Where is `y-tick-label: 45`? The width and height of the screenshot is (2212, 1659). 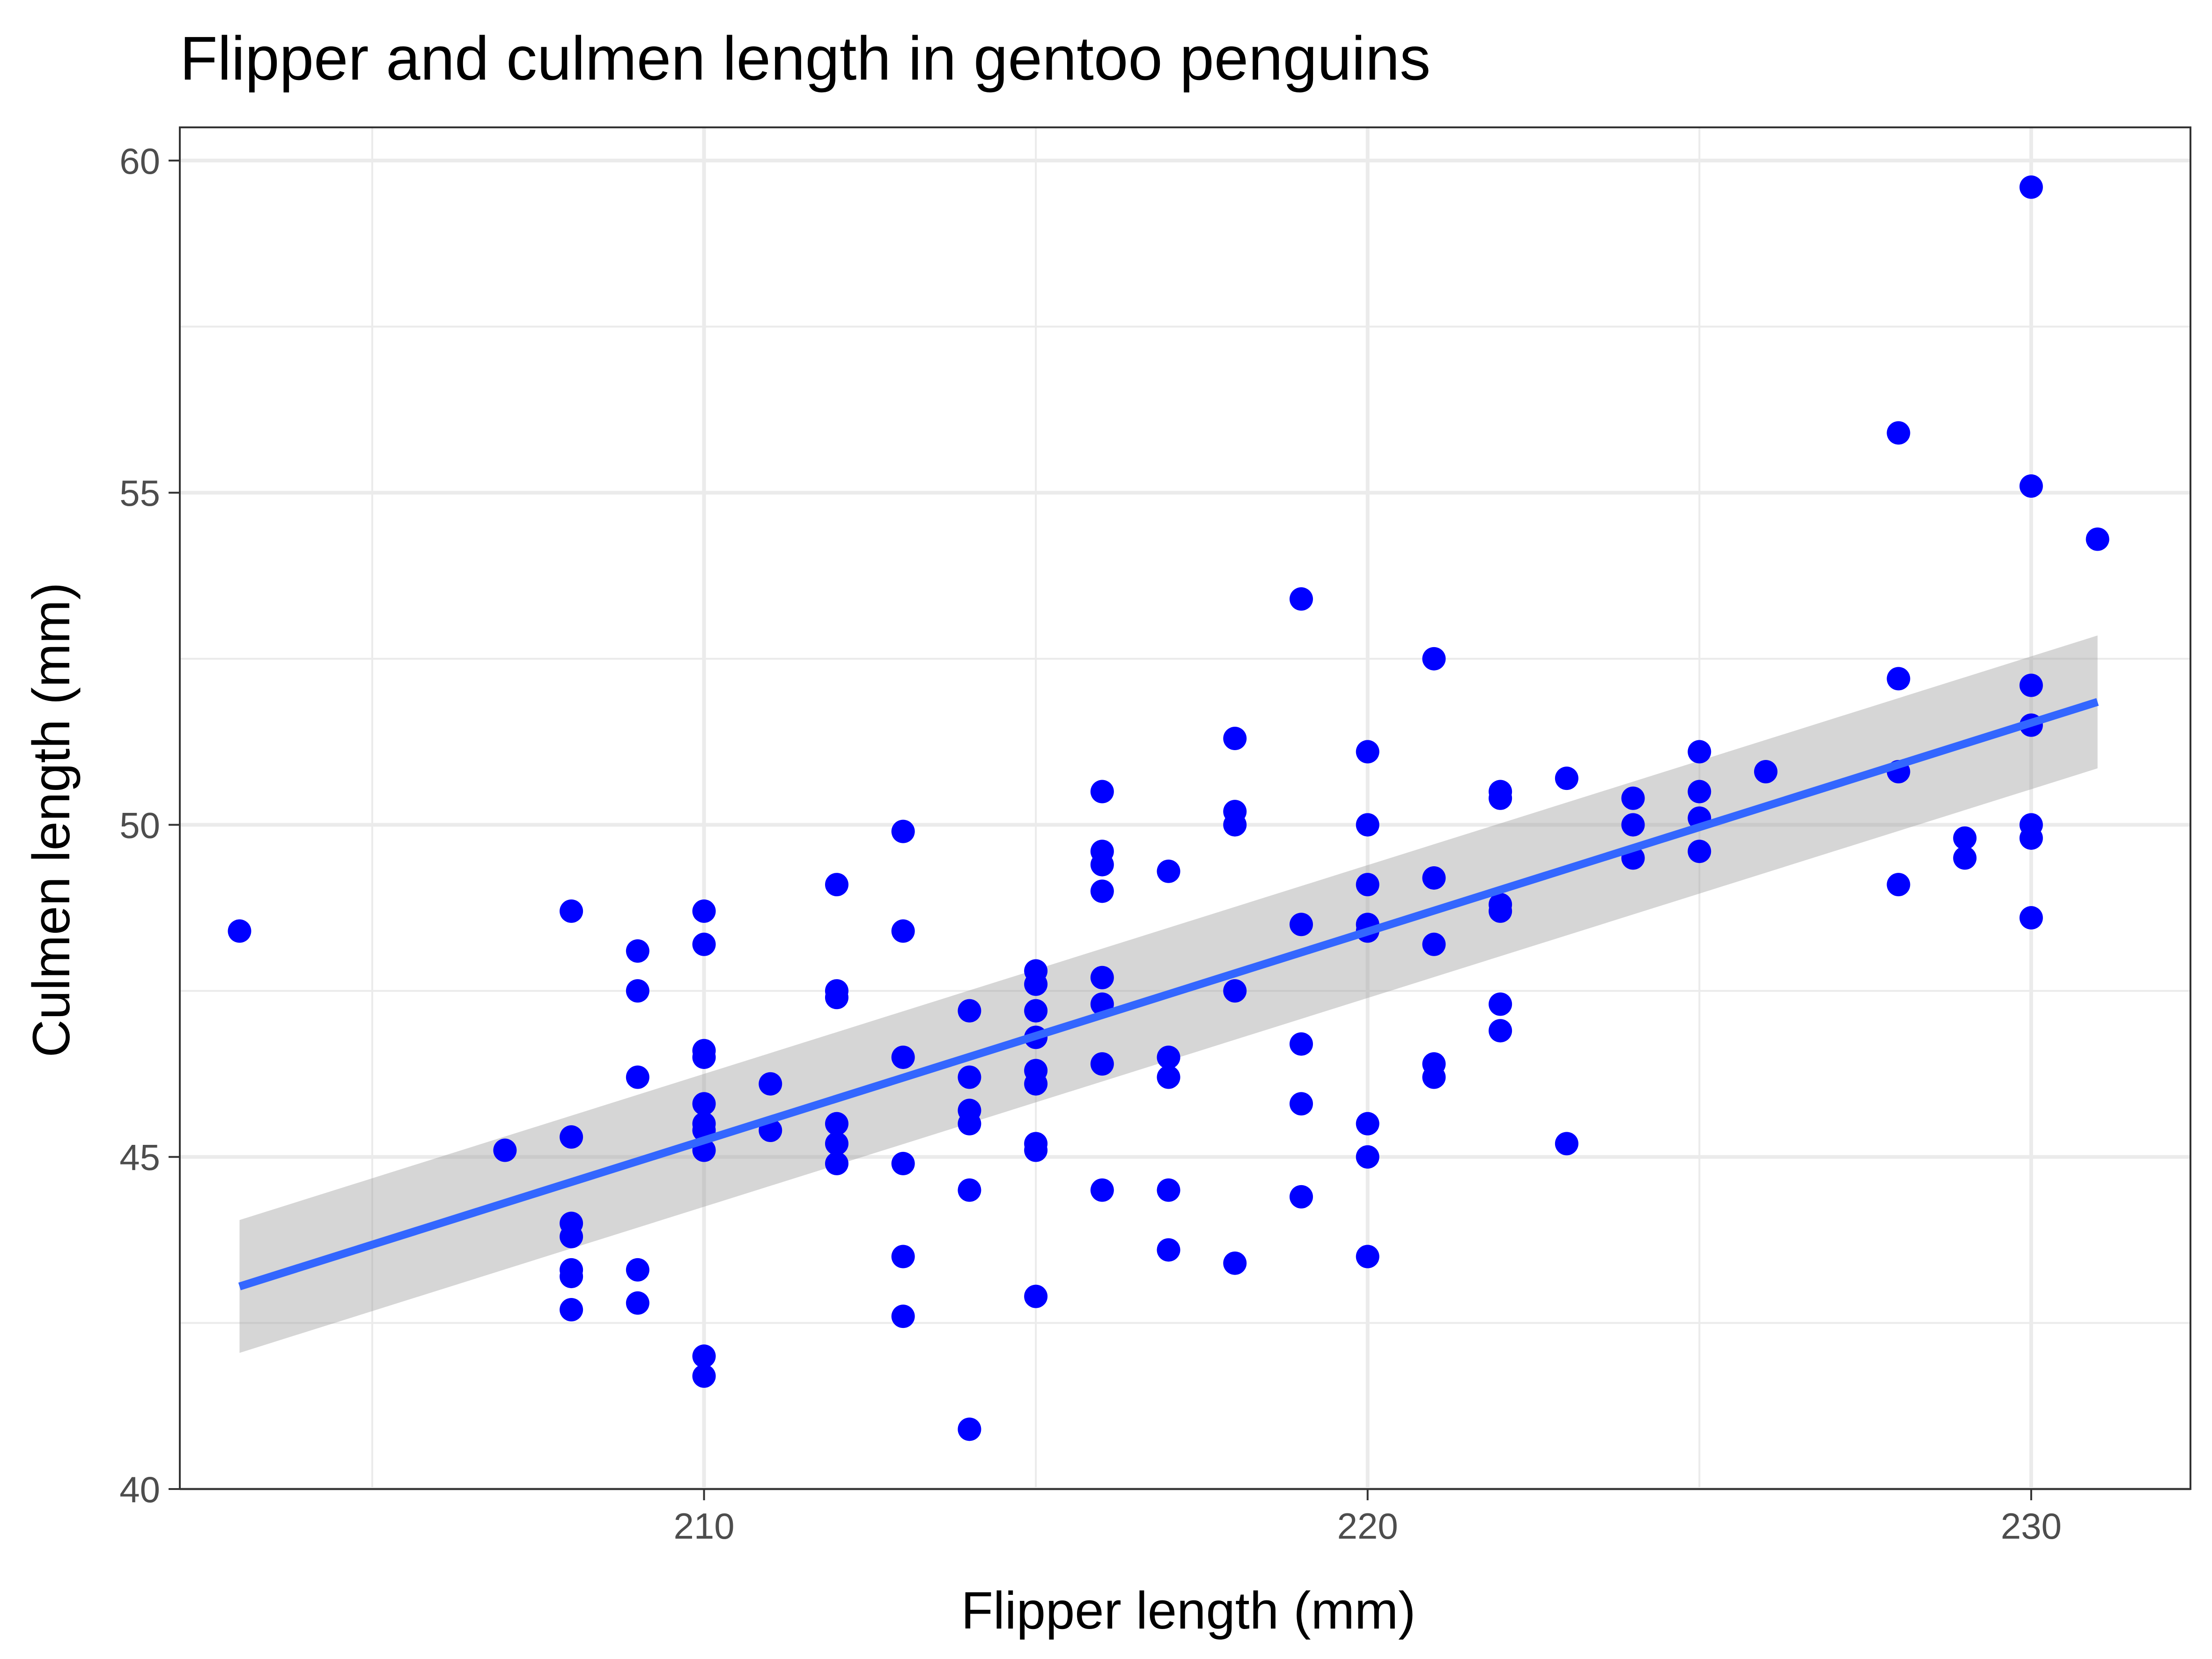
y-tick-label: 45 is located at coordinates (139, 1157).